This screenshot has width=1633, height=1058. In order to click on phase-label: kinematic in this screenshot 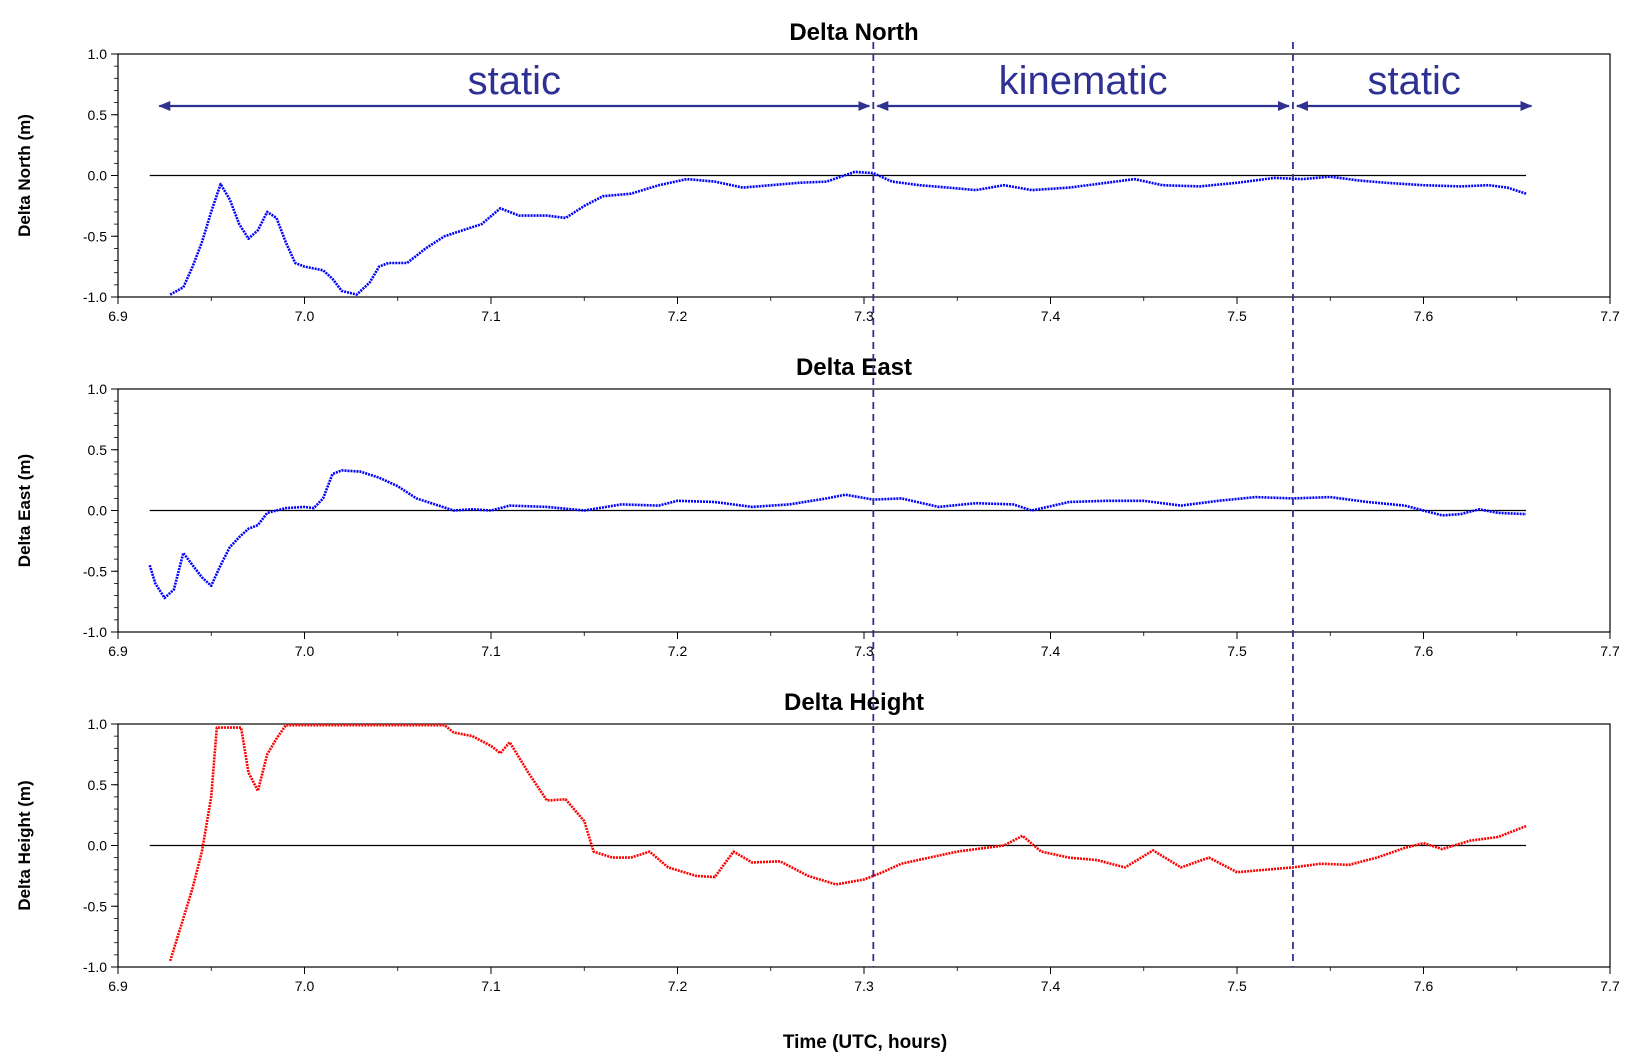, I will do `click(1083, 81)`.